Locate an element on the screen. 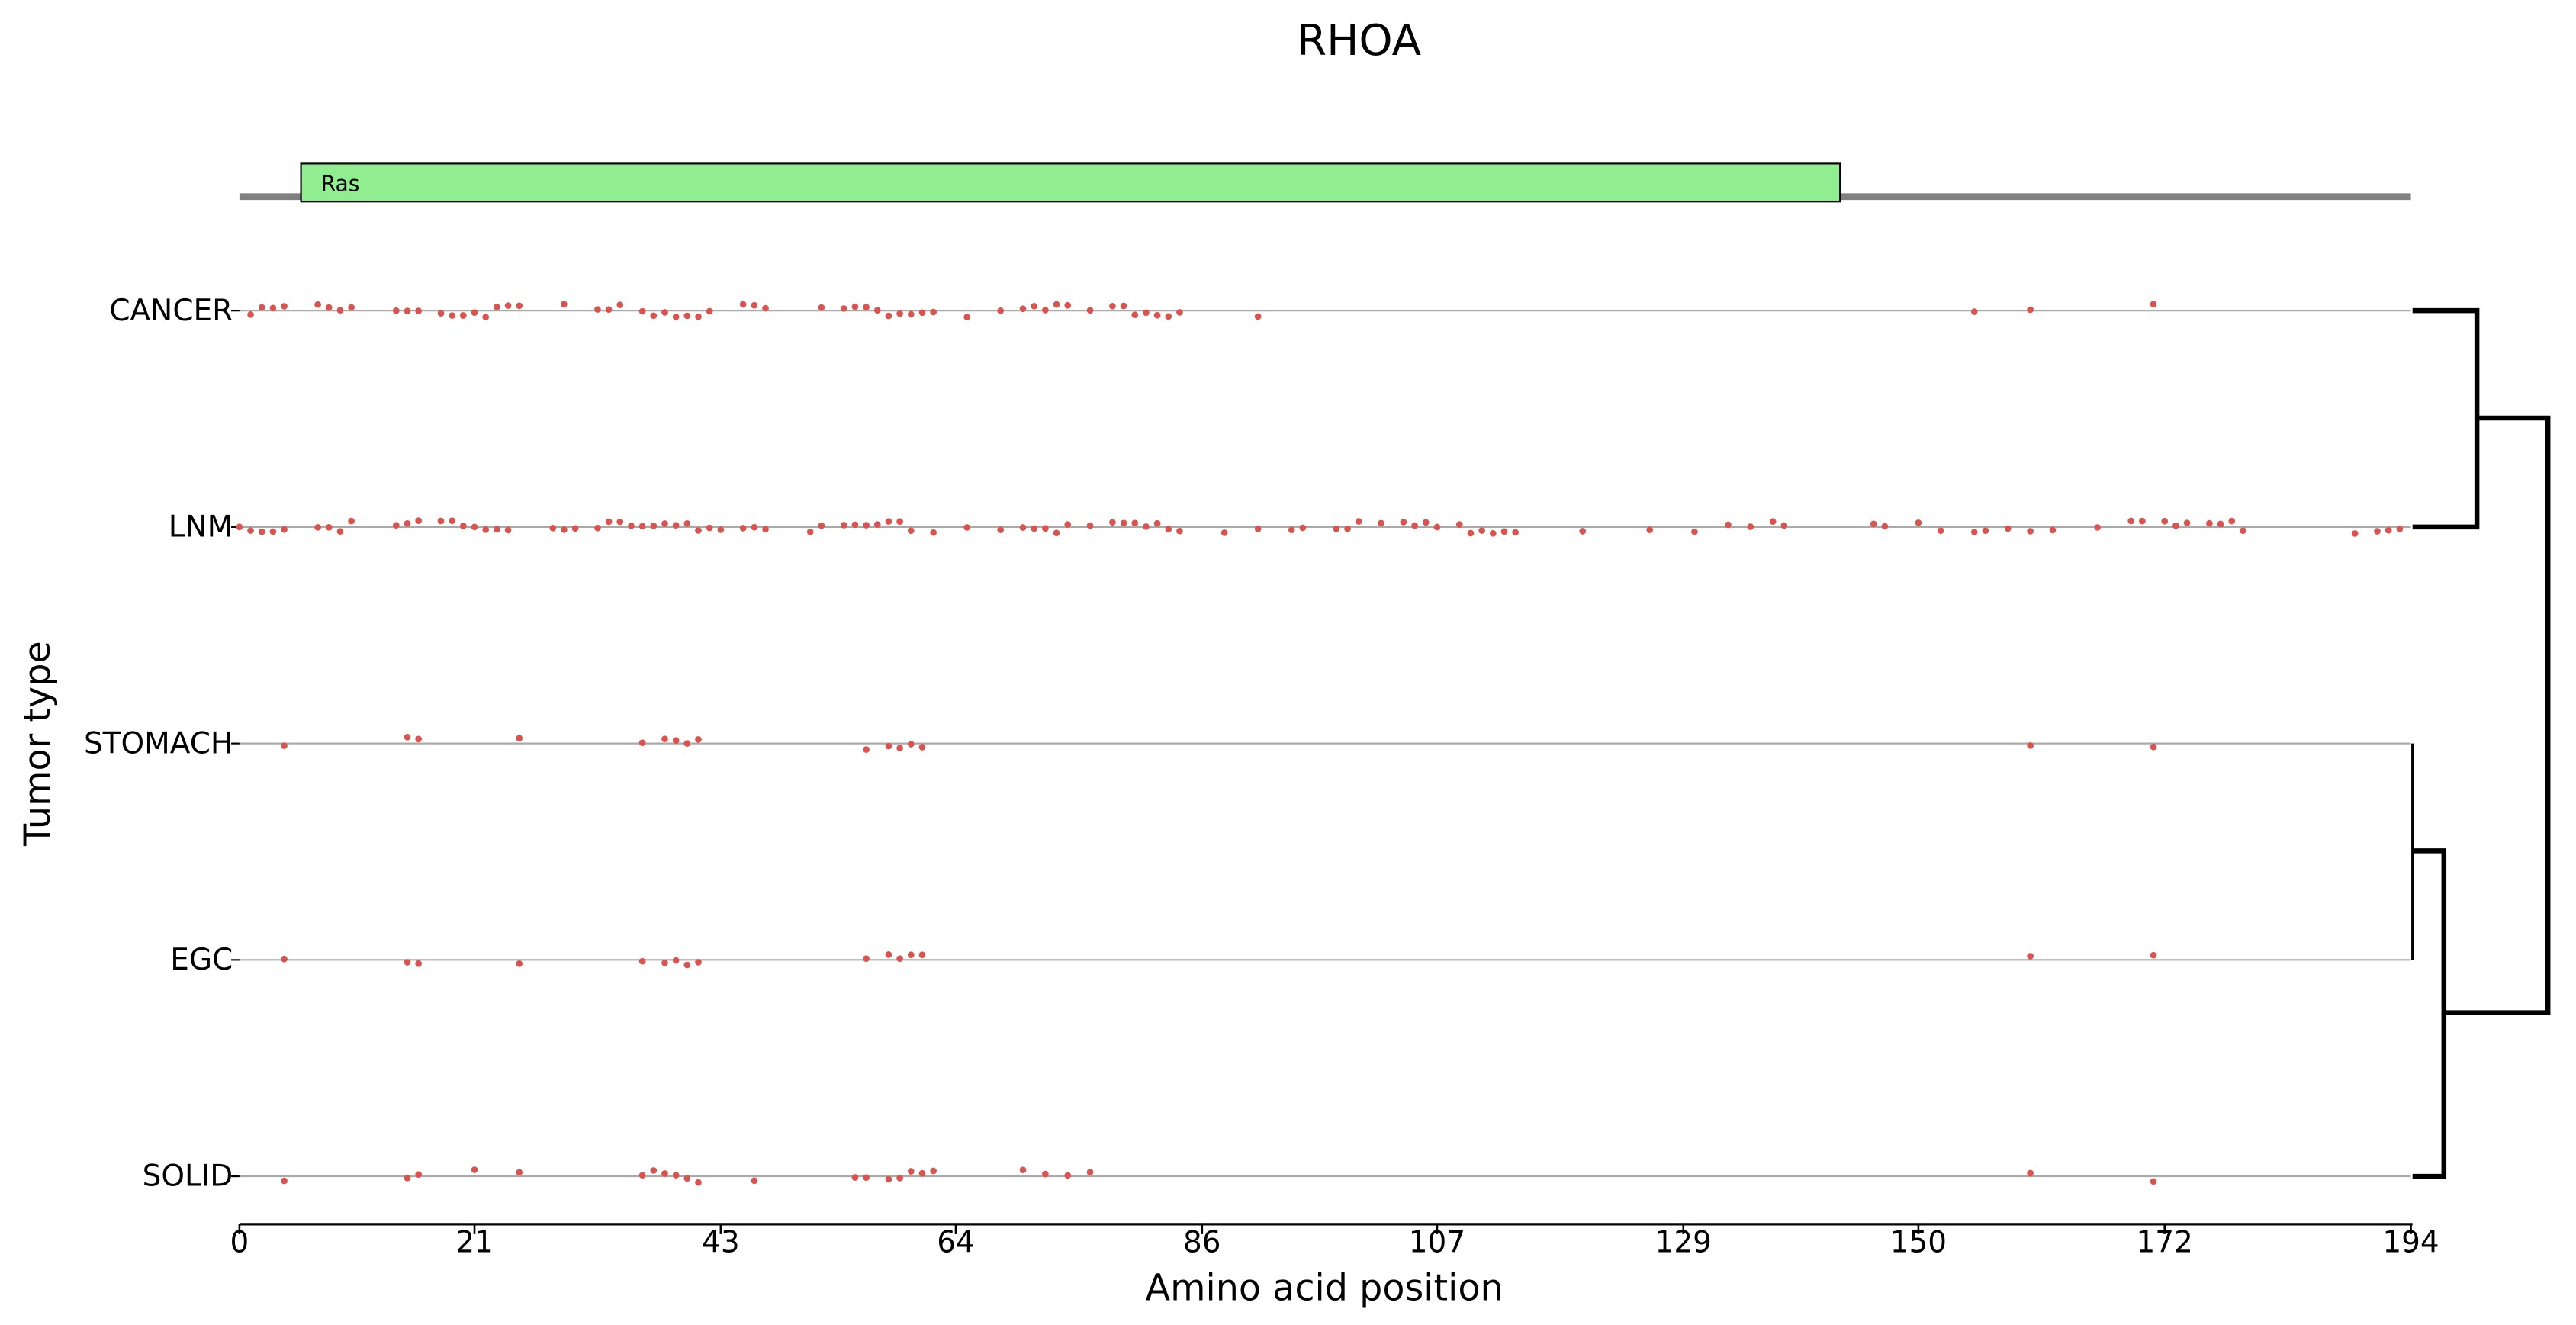  x-tick-label: 129 is located at coordinates (1684, 1242).